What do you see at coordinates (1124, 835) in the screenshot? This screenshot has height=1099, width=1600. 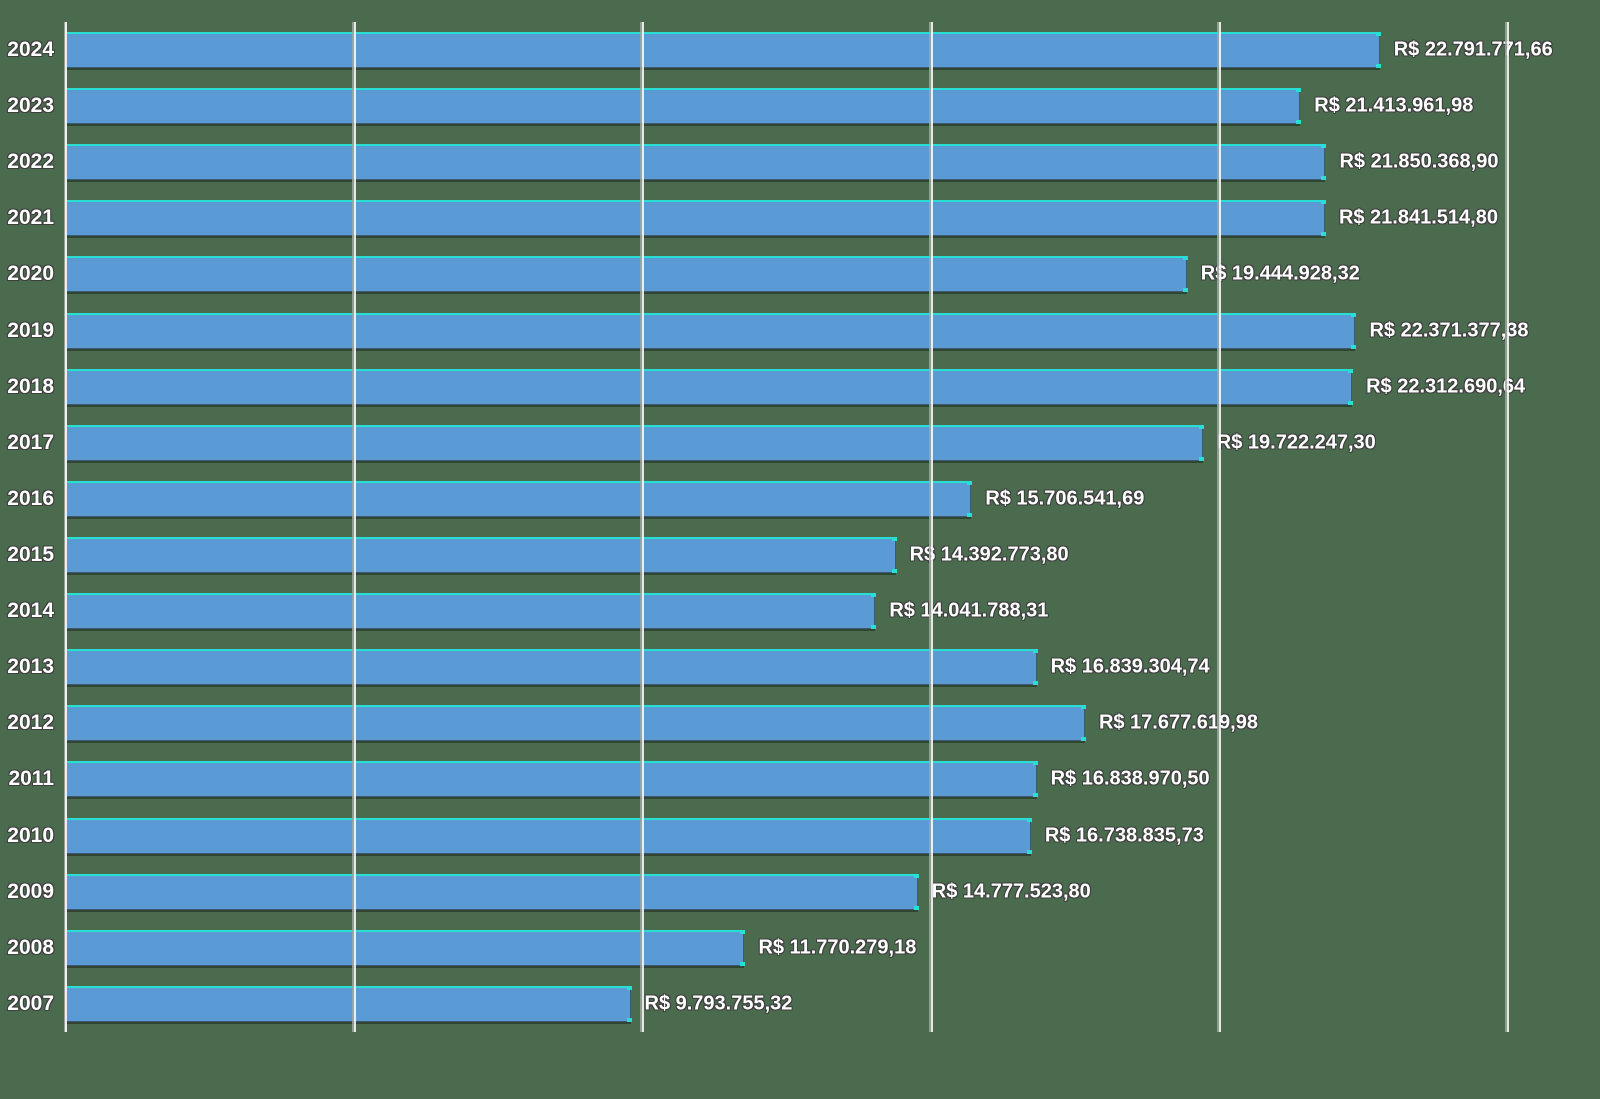 I see `data-label: R$ 16.738.835,73` at bounding box center [1124, 835].